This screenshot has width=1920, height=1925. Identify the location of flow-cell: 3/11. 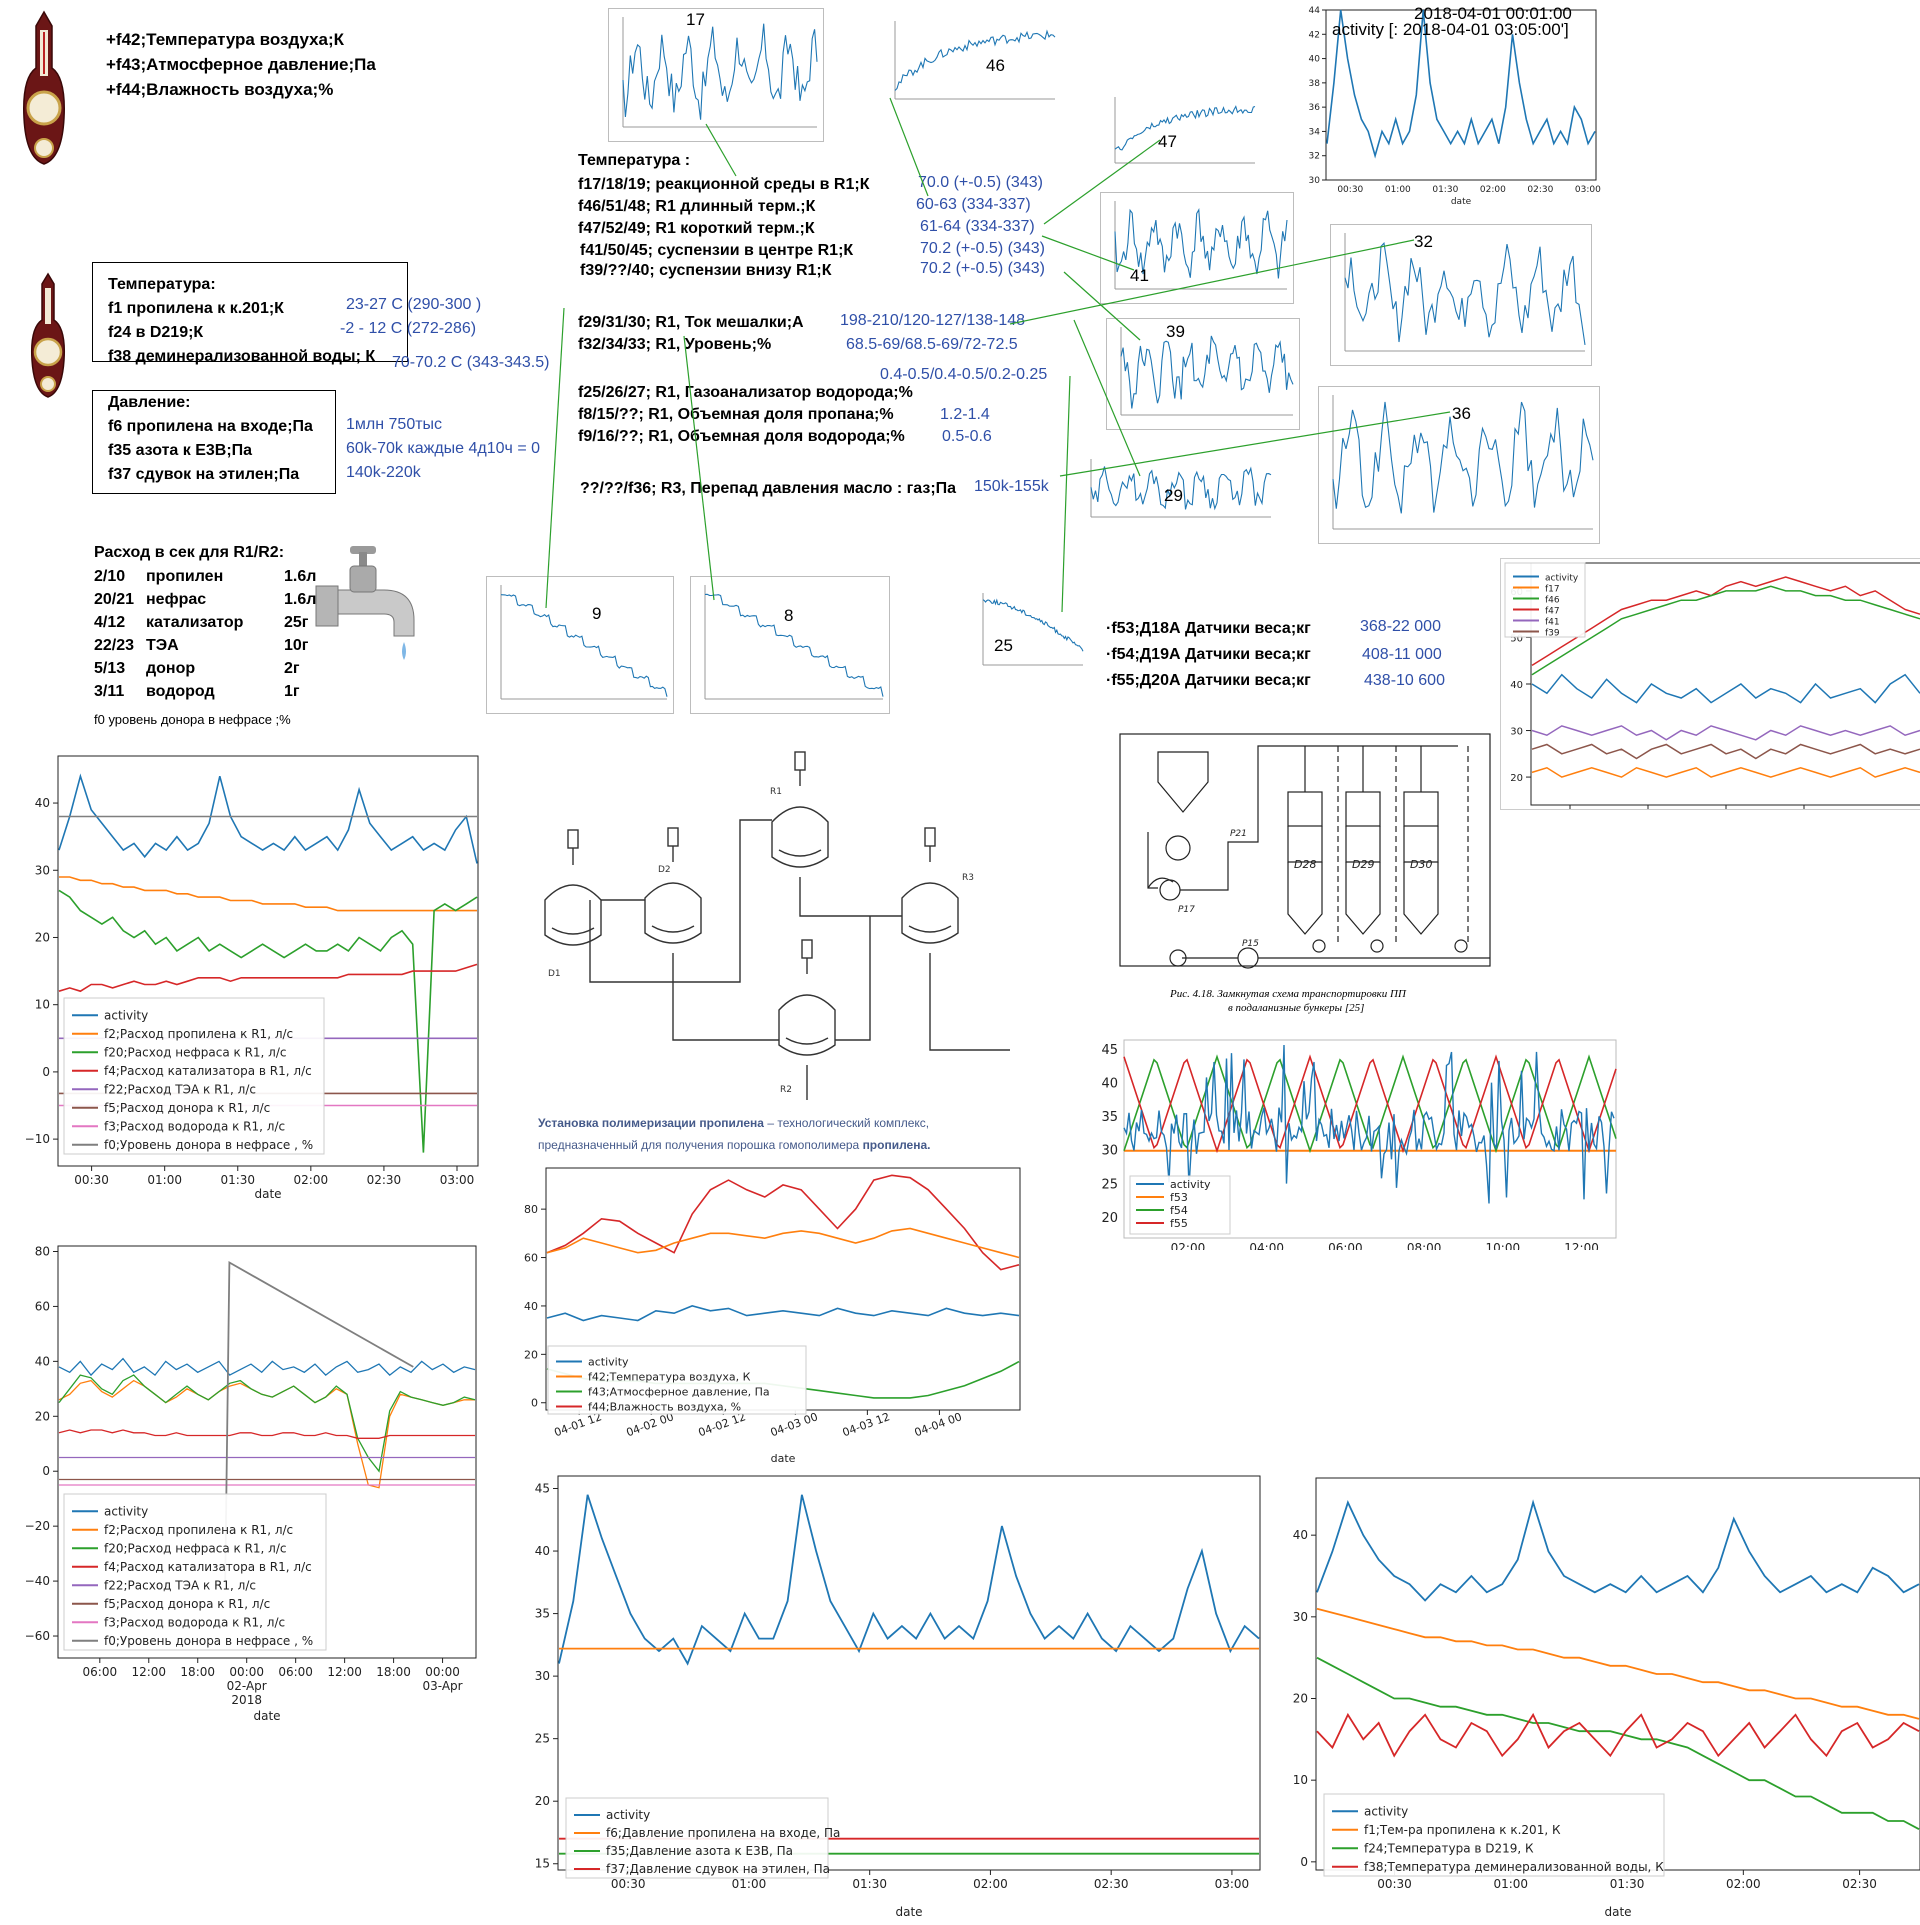
(109, 691).